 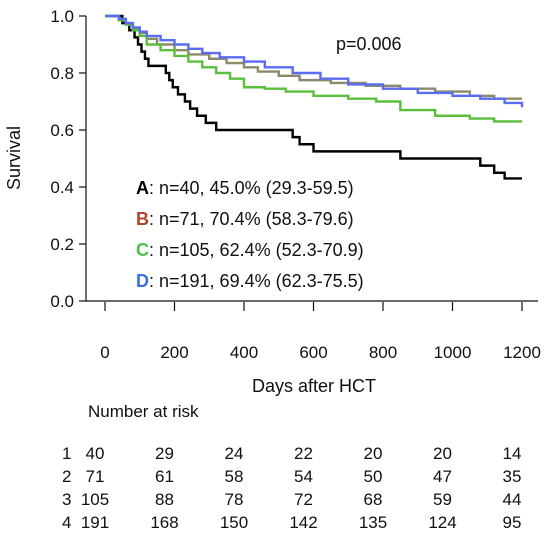 What do you see at coordinates (303, 522) in the screenshot?
I see `risk-cell: 142` at bounding box center [303, 522].